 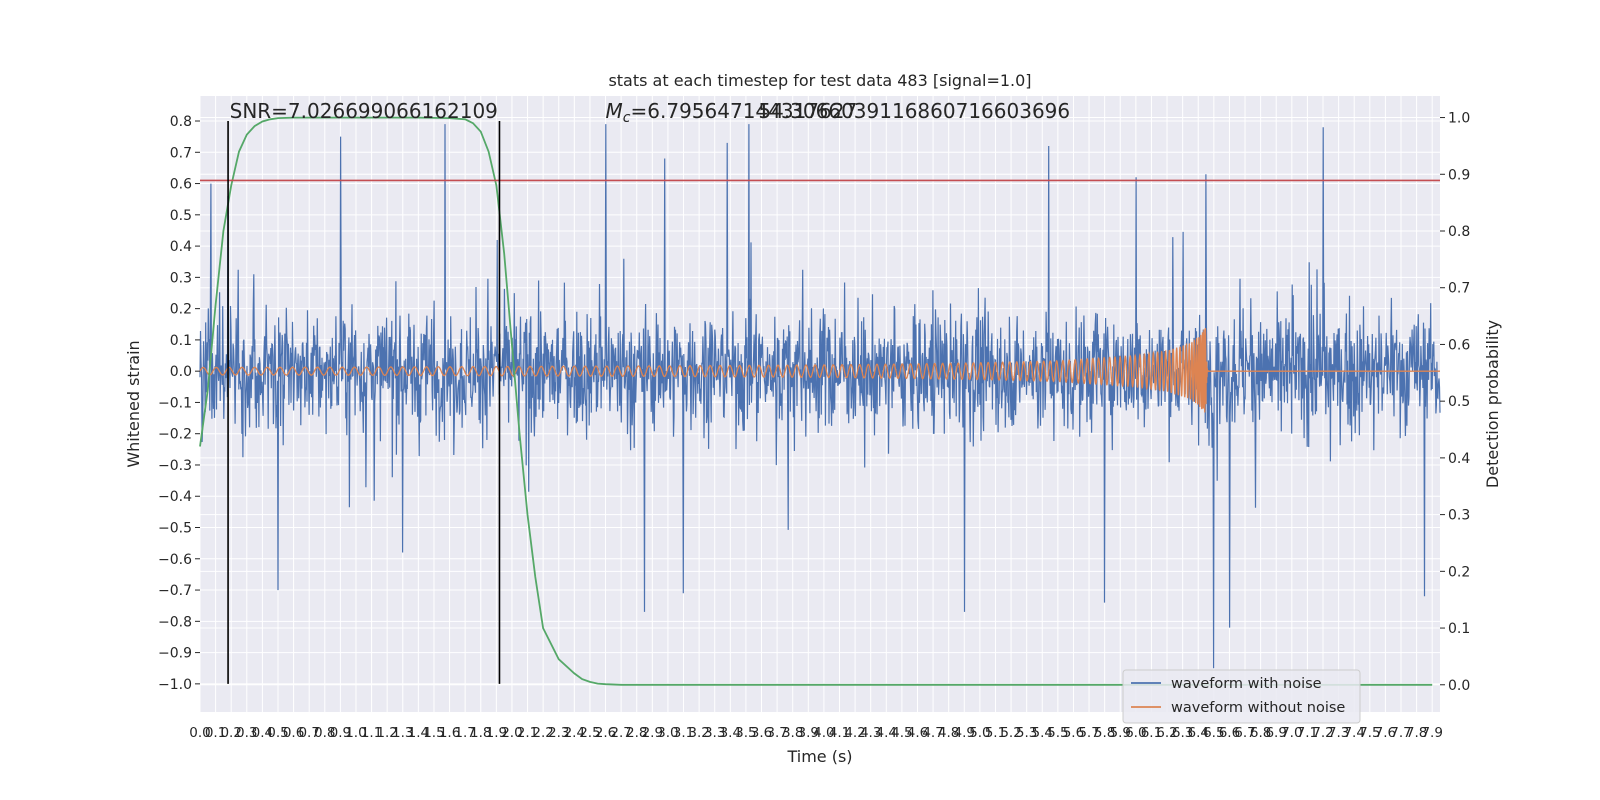 I want to click on legend-box, so click(x=1241, y=696).